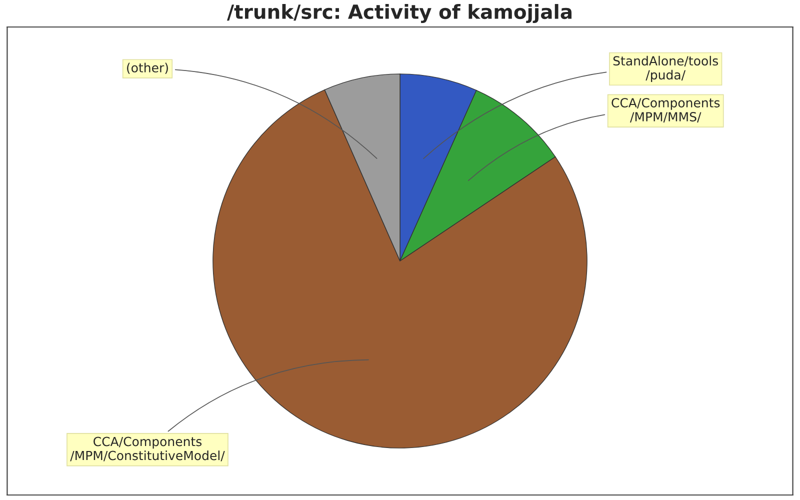 Image resolution: width=800 pixels, height=500 pixels. I want to click on slice-label: (other), so click(147, 68).